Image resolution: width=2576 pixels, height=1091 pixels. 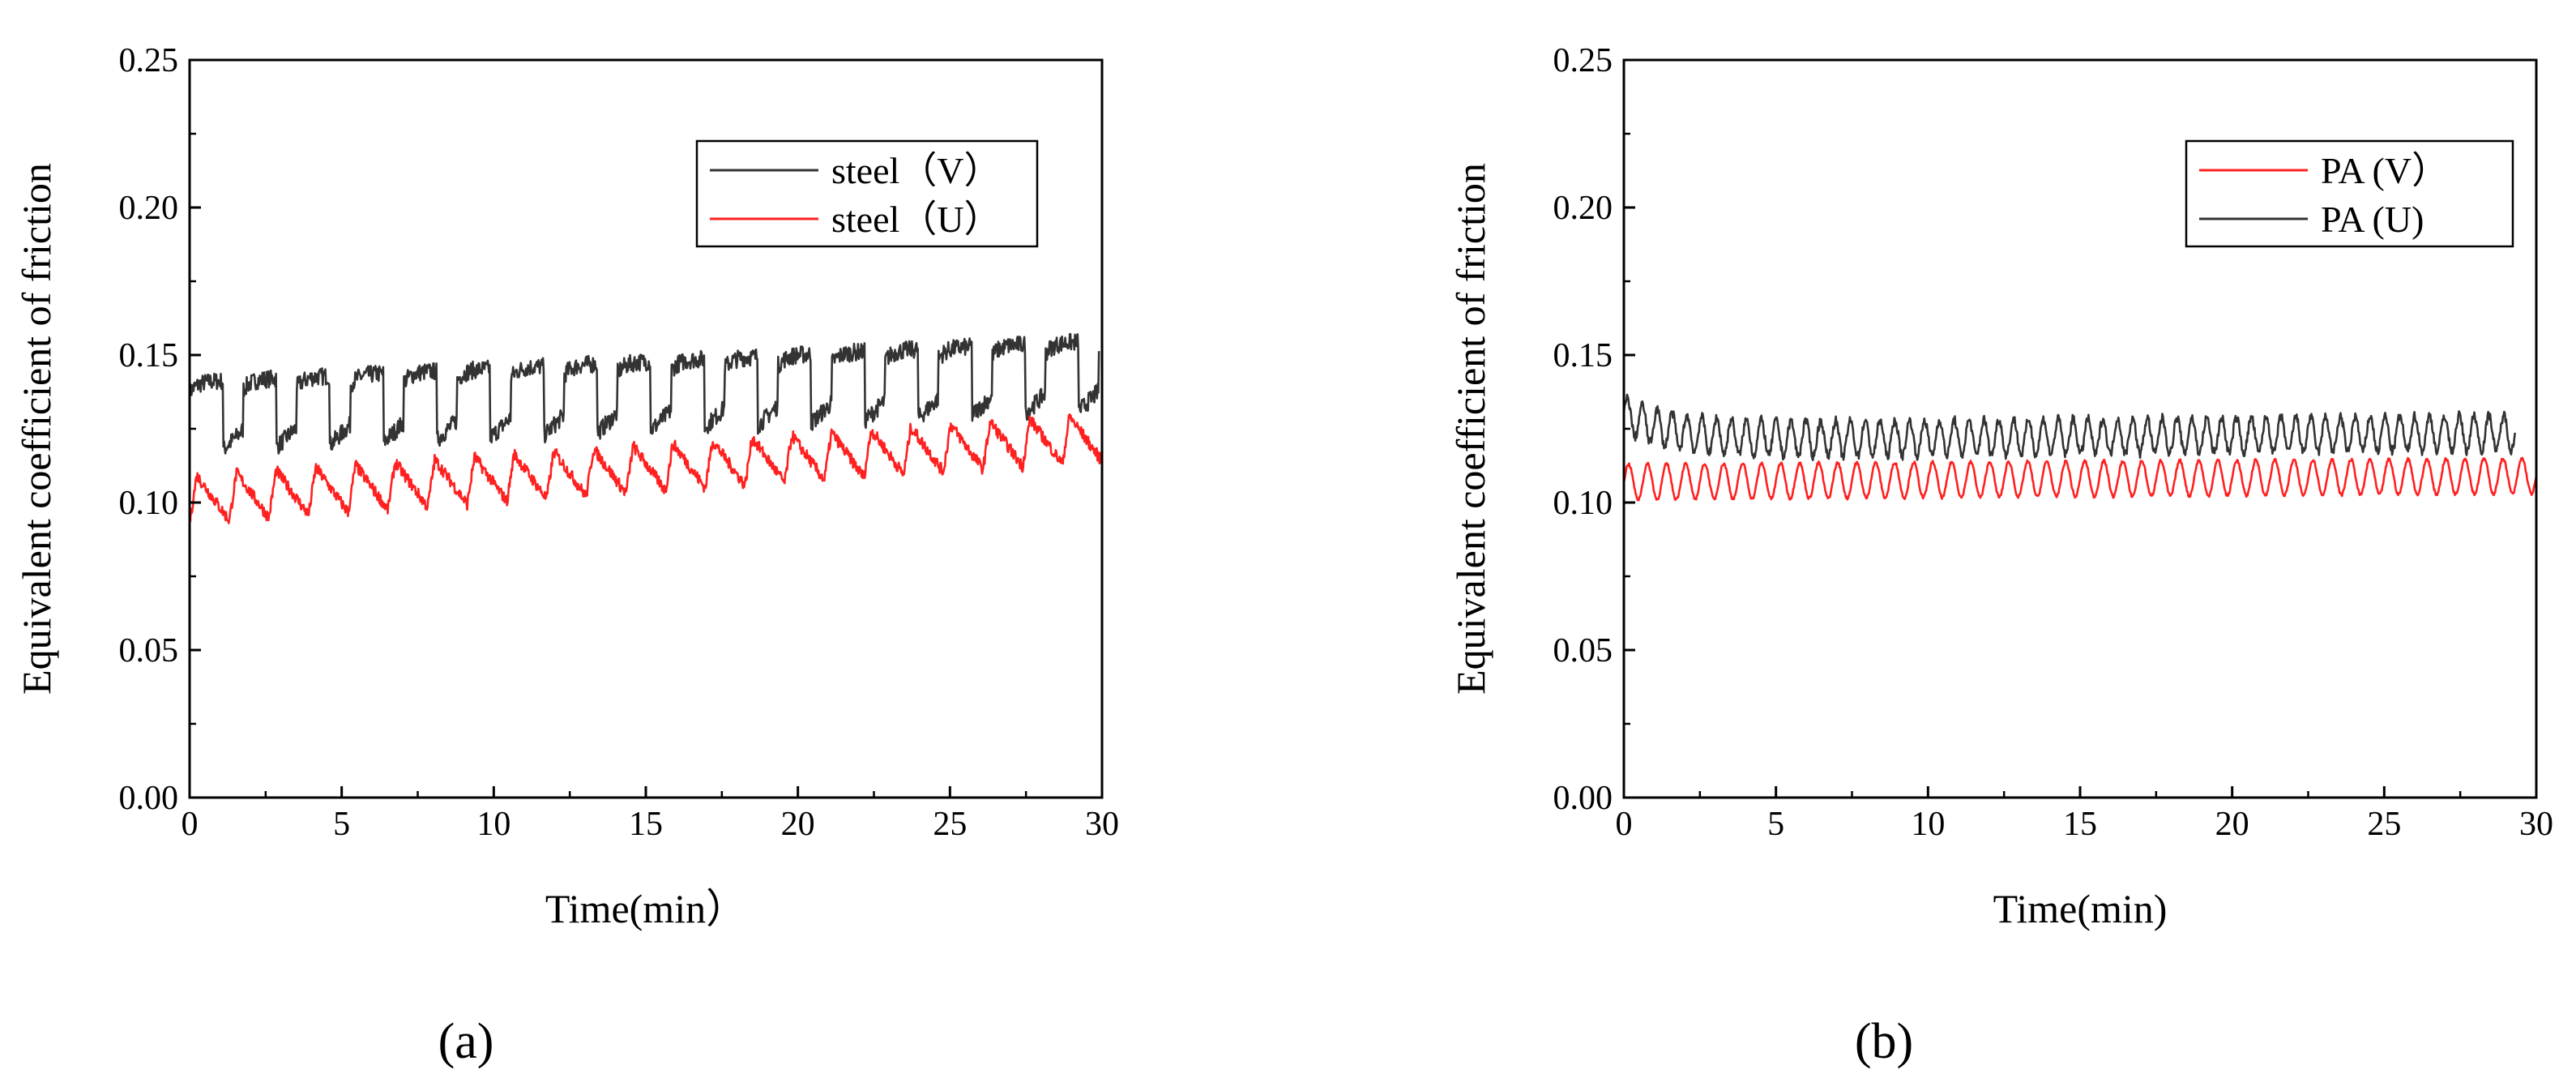 What do you see at coordinates (1884, 1041) in the screenshot?
I see `panel-label: (b)` at bounding box center [1884, 1041].